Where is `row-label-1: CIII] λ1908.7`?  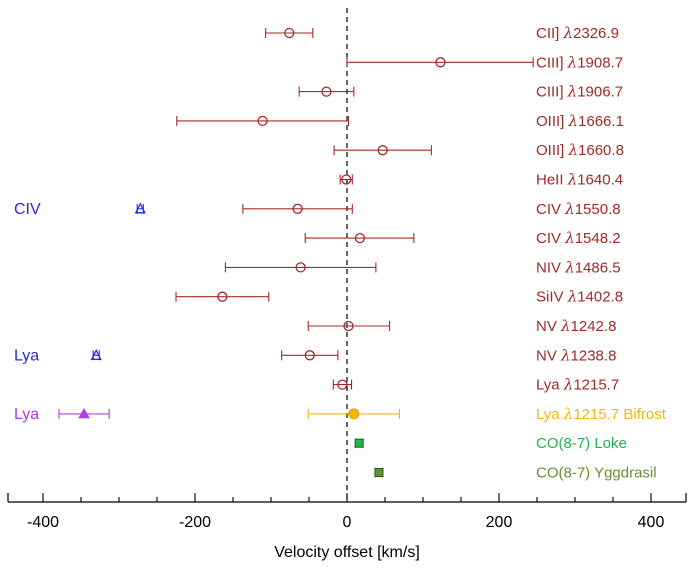 row-label-1: CIII] λ1908.7 is located at coordinates (579, 62).